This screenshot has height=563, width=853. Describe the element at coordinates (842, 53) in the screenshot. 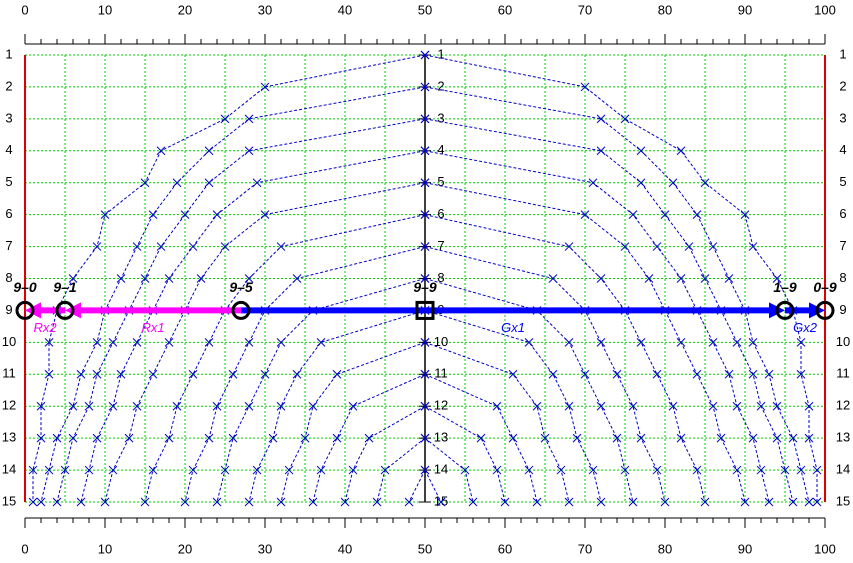

I see `y-tick-label: 1` at that location.